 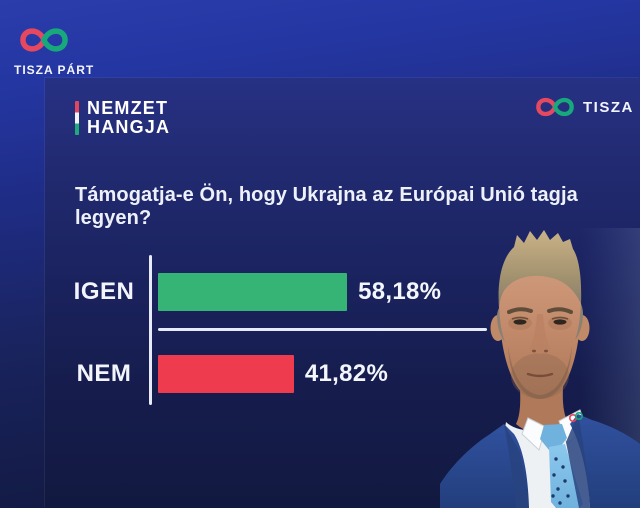 What do you see at coordinates (534, 434) in the screenshot?
I see `collar` at bounding box center [534, 434].